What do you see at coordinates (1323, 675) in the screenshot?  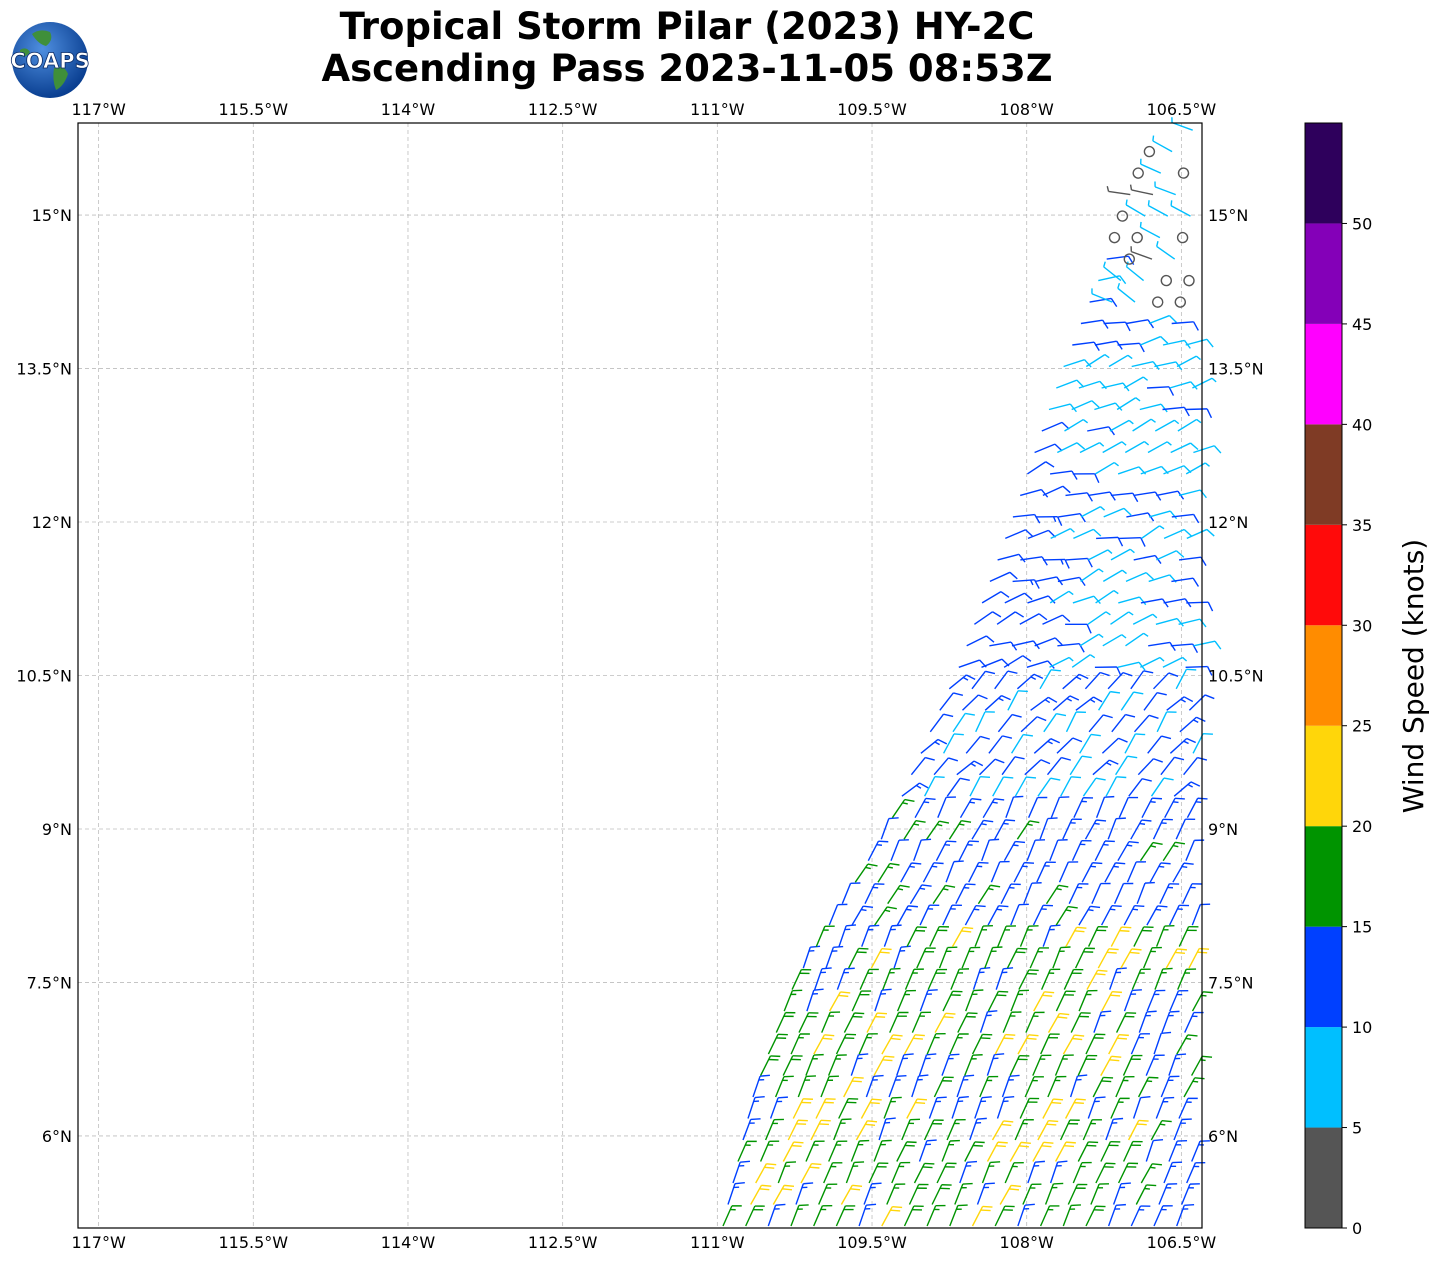 I see `colorbar-frame` at bounding box center [1323, 675].